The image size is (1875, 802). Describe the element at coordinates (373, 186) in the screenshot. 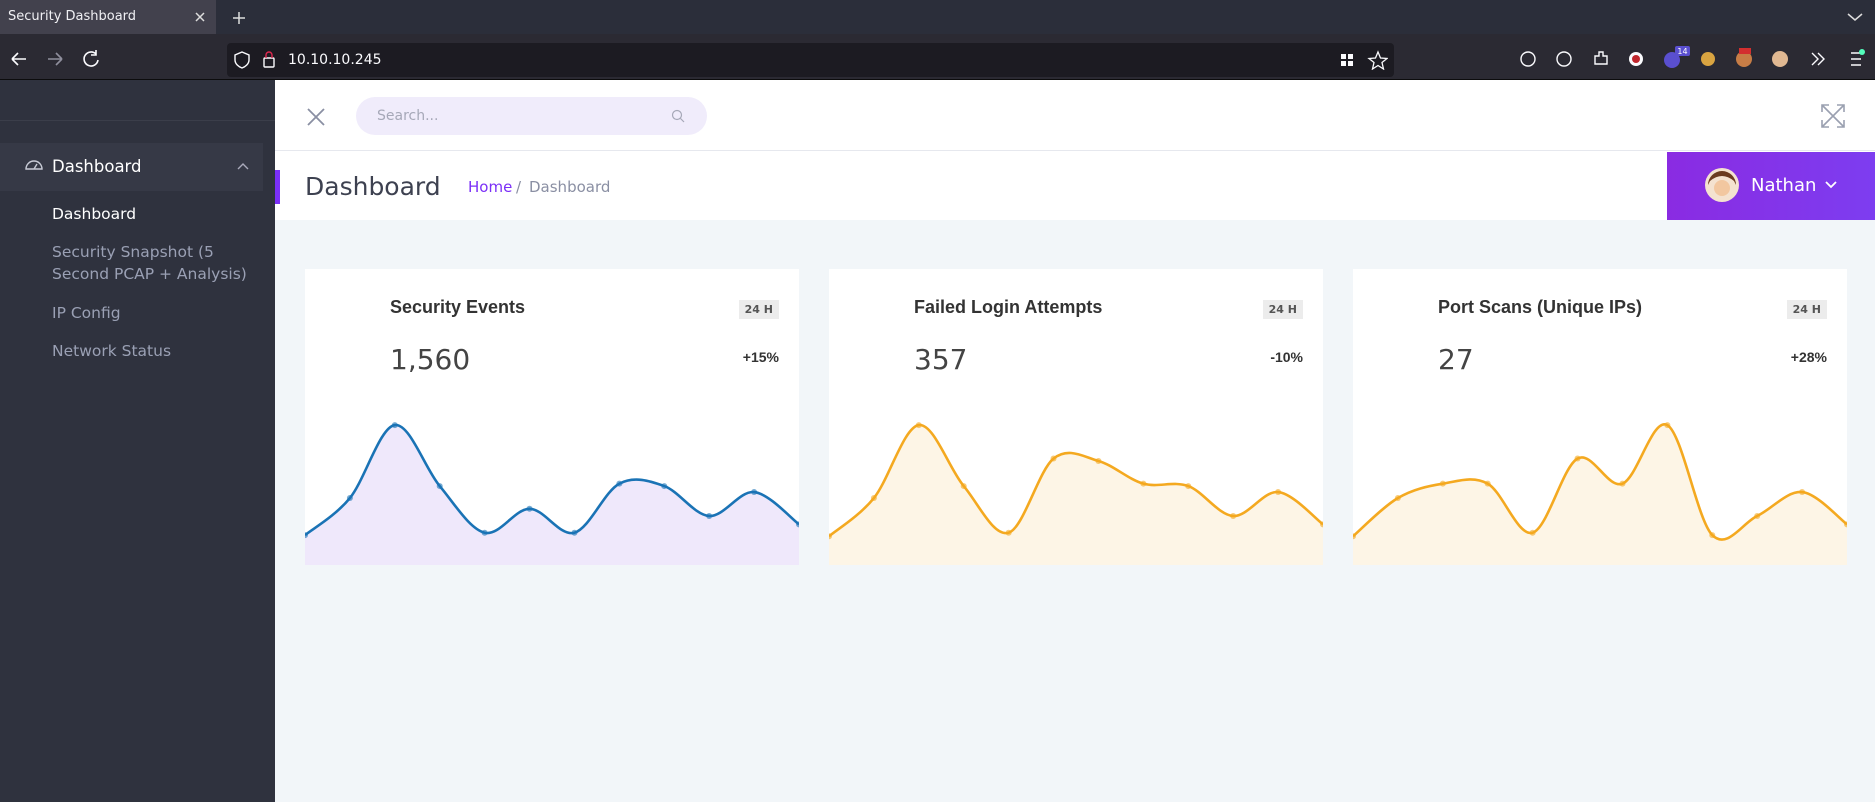

I see `page-title: Dashboard` at that location.